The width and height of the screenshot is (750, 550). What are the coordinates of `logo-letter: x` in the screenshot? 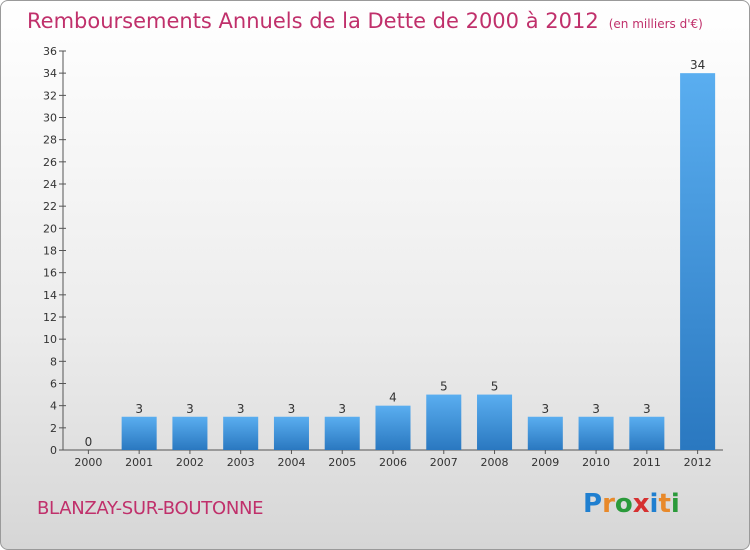 It's located at (641, 504).